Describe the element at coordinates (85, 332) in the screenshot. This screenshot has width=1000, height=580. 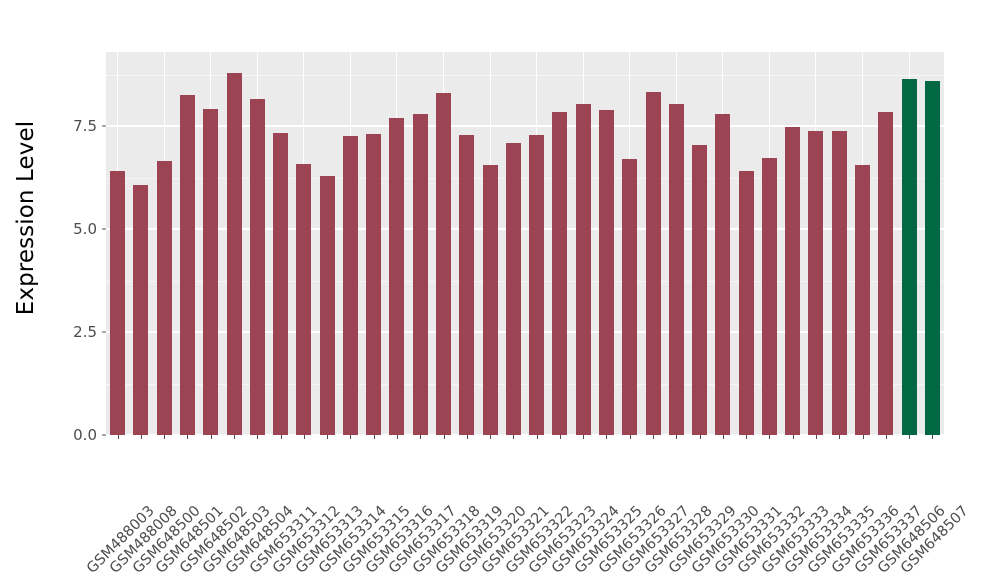
I see `y-tick-label: 2.5` at that location.